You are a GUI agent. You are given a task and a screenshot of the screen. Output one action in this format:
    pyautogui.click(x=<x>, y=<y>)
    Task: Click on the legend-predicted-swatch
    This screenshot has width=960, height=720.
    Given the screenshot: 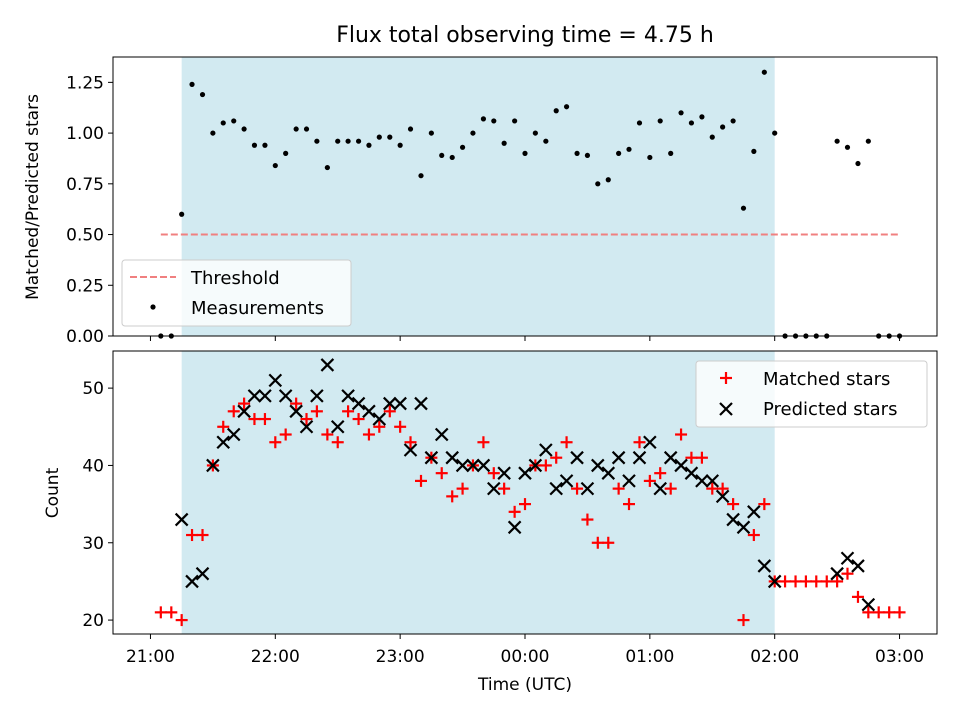 What is the action you would take?
    pyautogui.click(x=726, y=409)
    